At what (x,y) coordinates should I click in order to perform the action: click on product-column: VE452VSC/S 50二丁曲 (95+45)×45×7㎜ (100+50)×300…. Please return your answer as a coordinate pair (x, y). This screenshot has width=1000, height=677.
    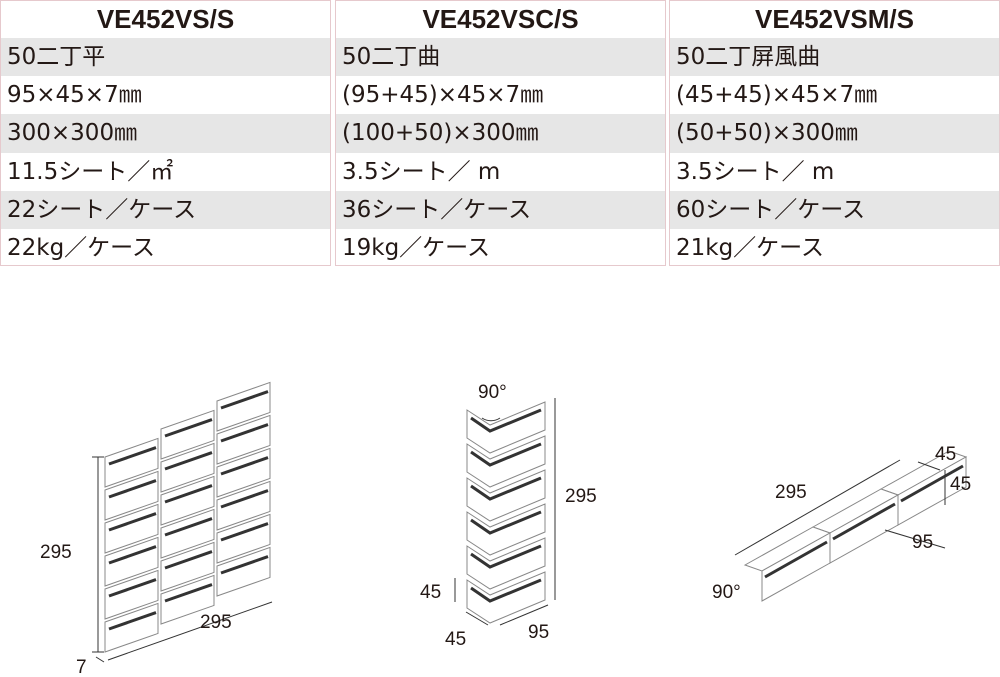
    Looking at the image, I should click on (500, 133).